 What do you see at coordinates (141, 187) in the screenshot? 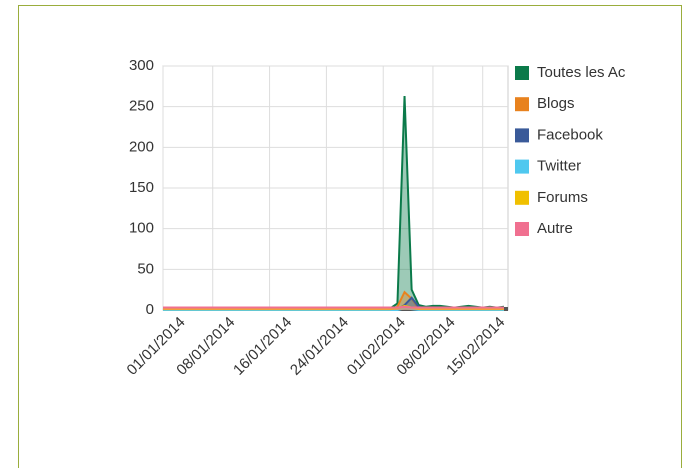
I see `y-tick-label: 150` at bounding box center [141, 187].